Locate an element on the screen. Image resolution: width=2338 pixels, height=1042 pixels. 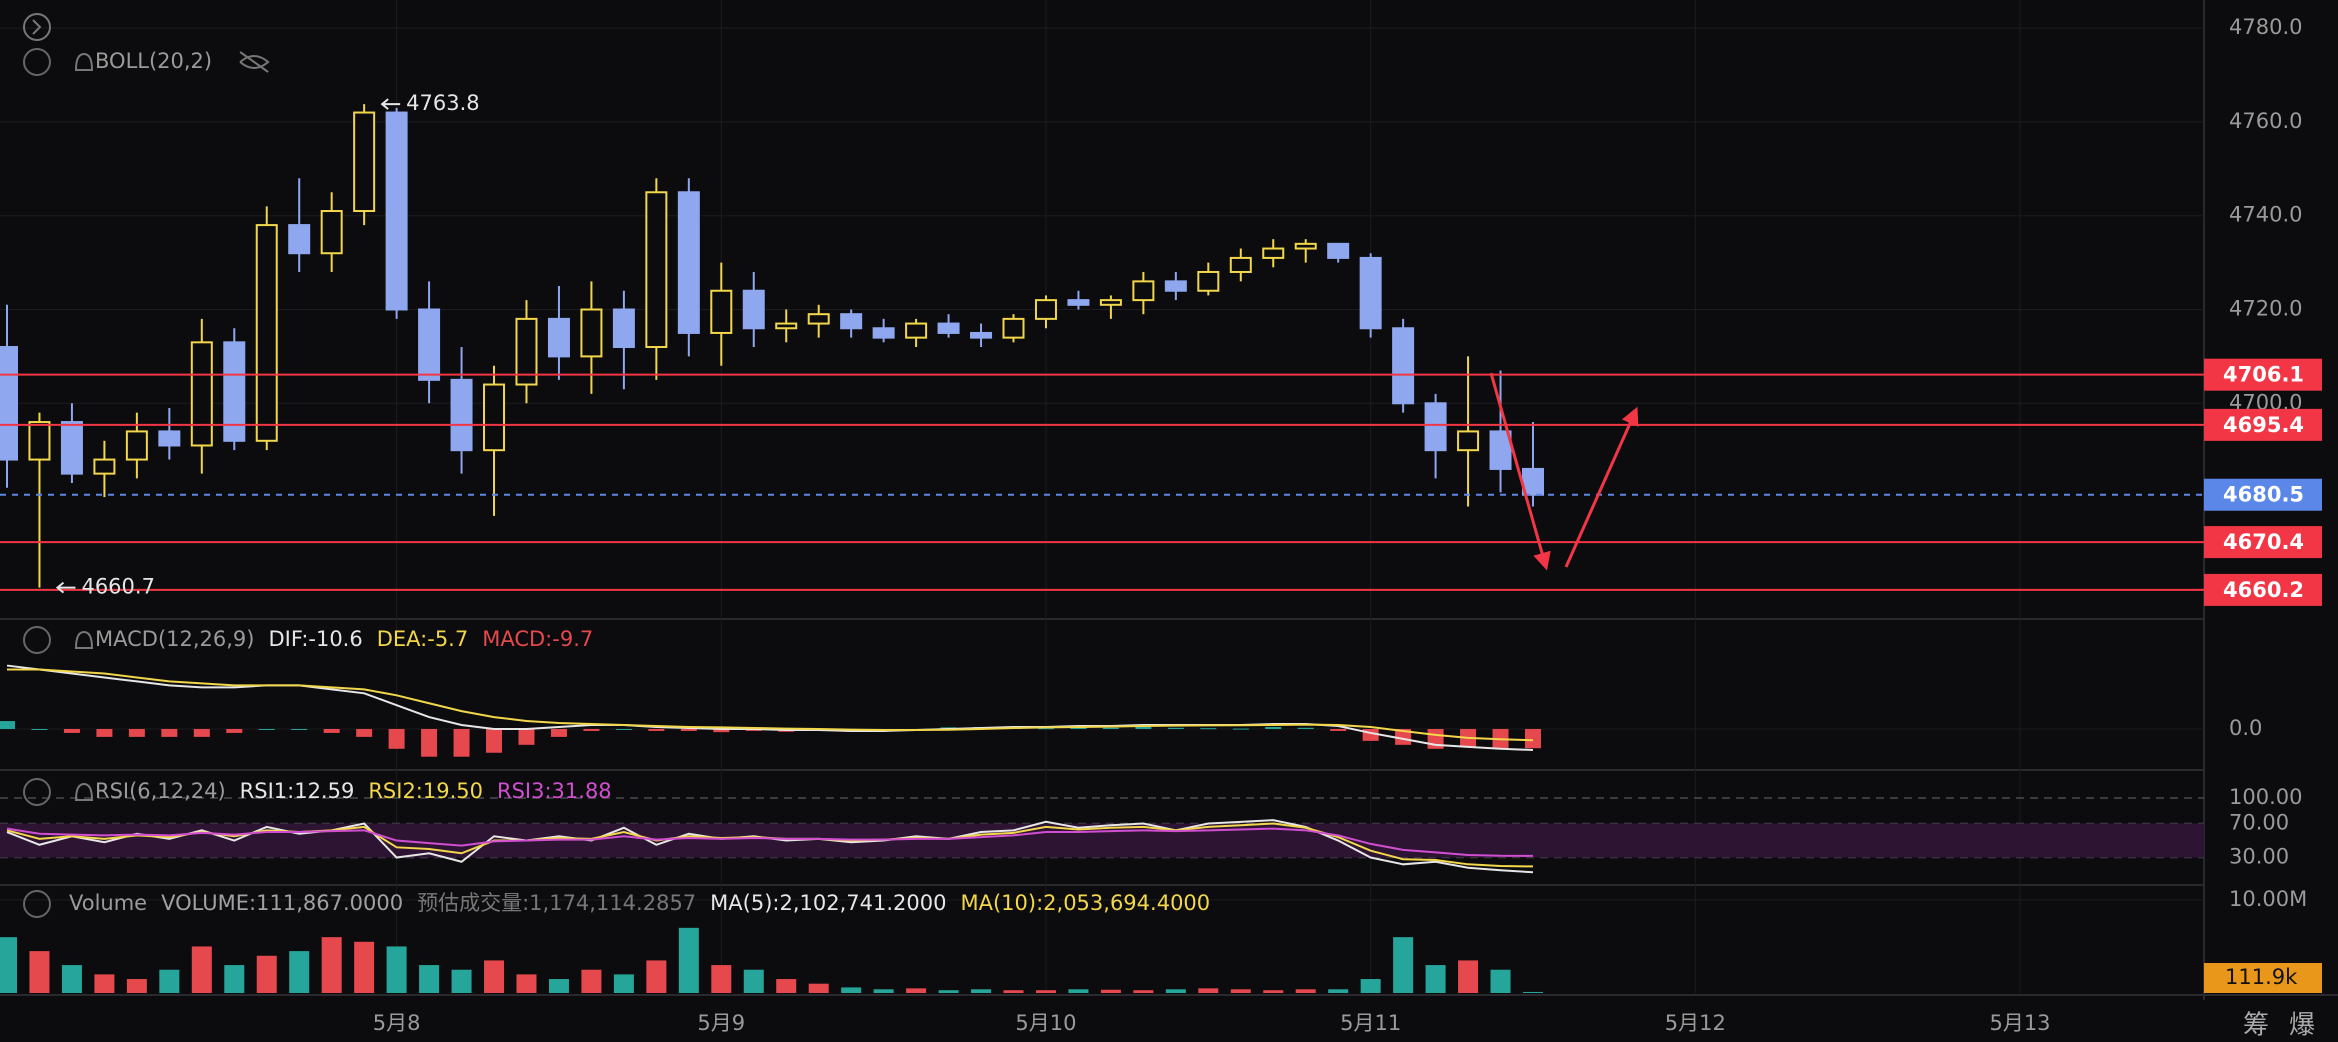
toolbar-button: 筹 is located at coordinates (2256, 1026).